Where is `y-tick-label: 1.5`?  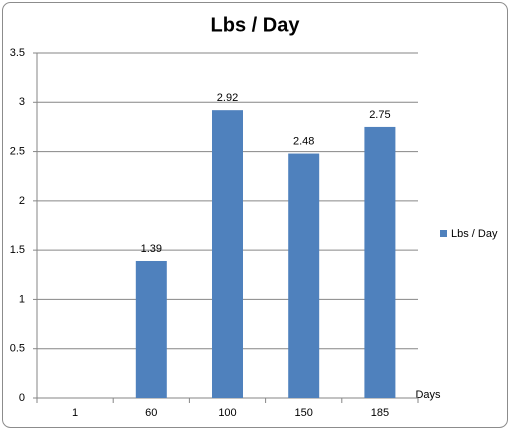
y-tick-label: 1.5 is located at coordinates (17, 250).